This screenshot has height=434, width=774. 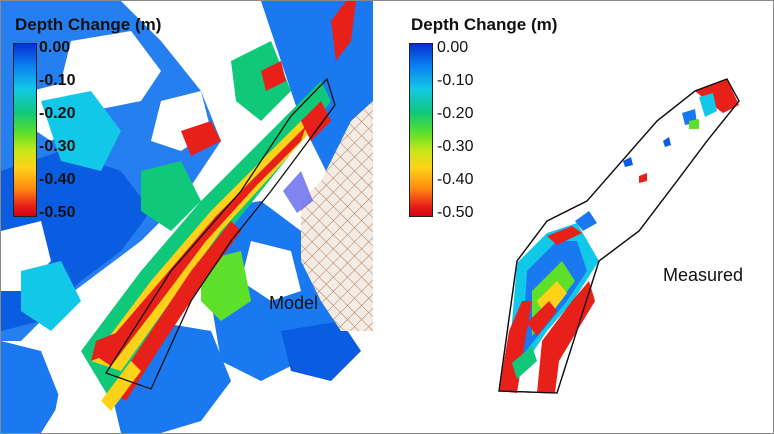 What do you see at coordinates (294, 303) in the screenshot?
I see `model-label: Model` at bounding box center [294, 303].